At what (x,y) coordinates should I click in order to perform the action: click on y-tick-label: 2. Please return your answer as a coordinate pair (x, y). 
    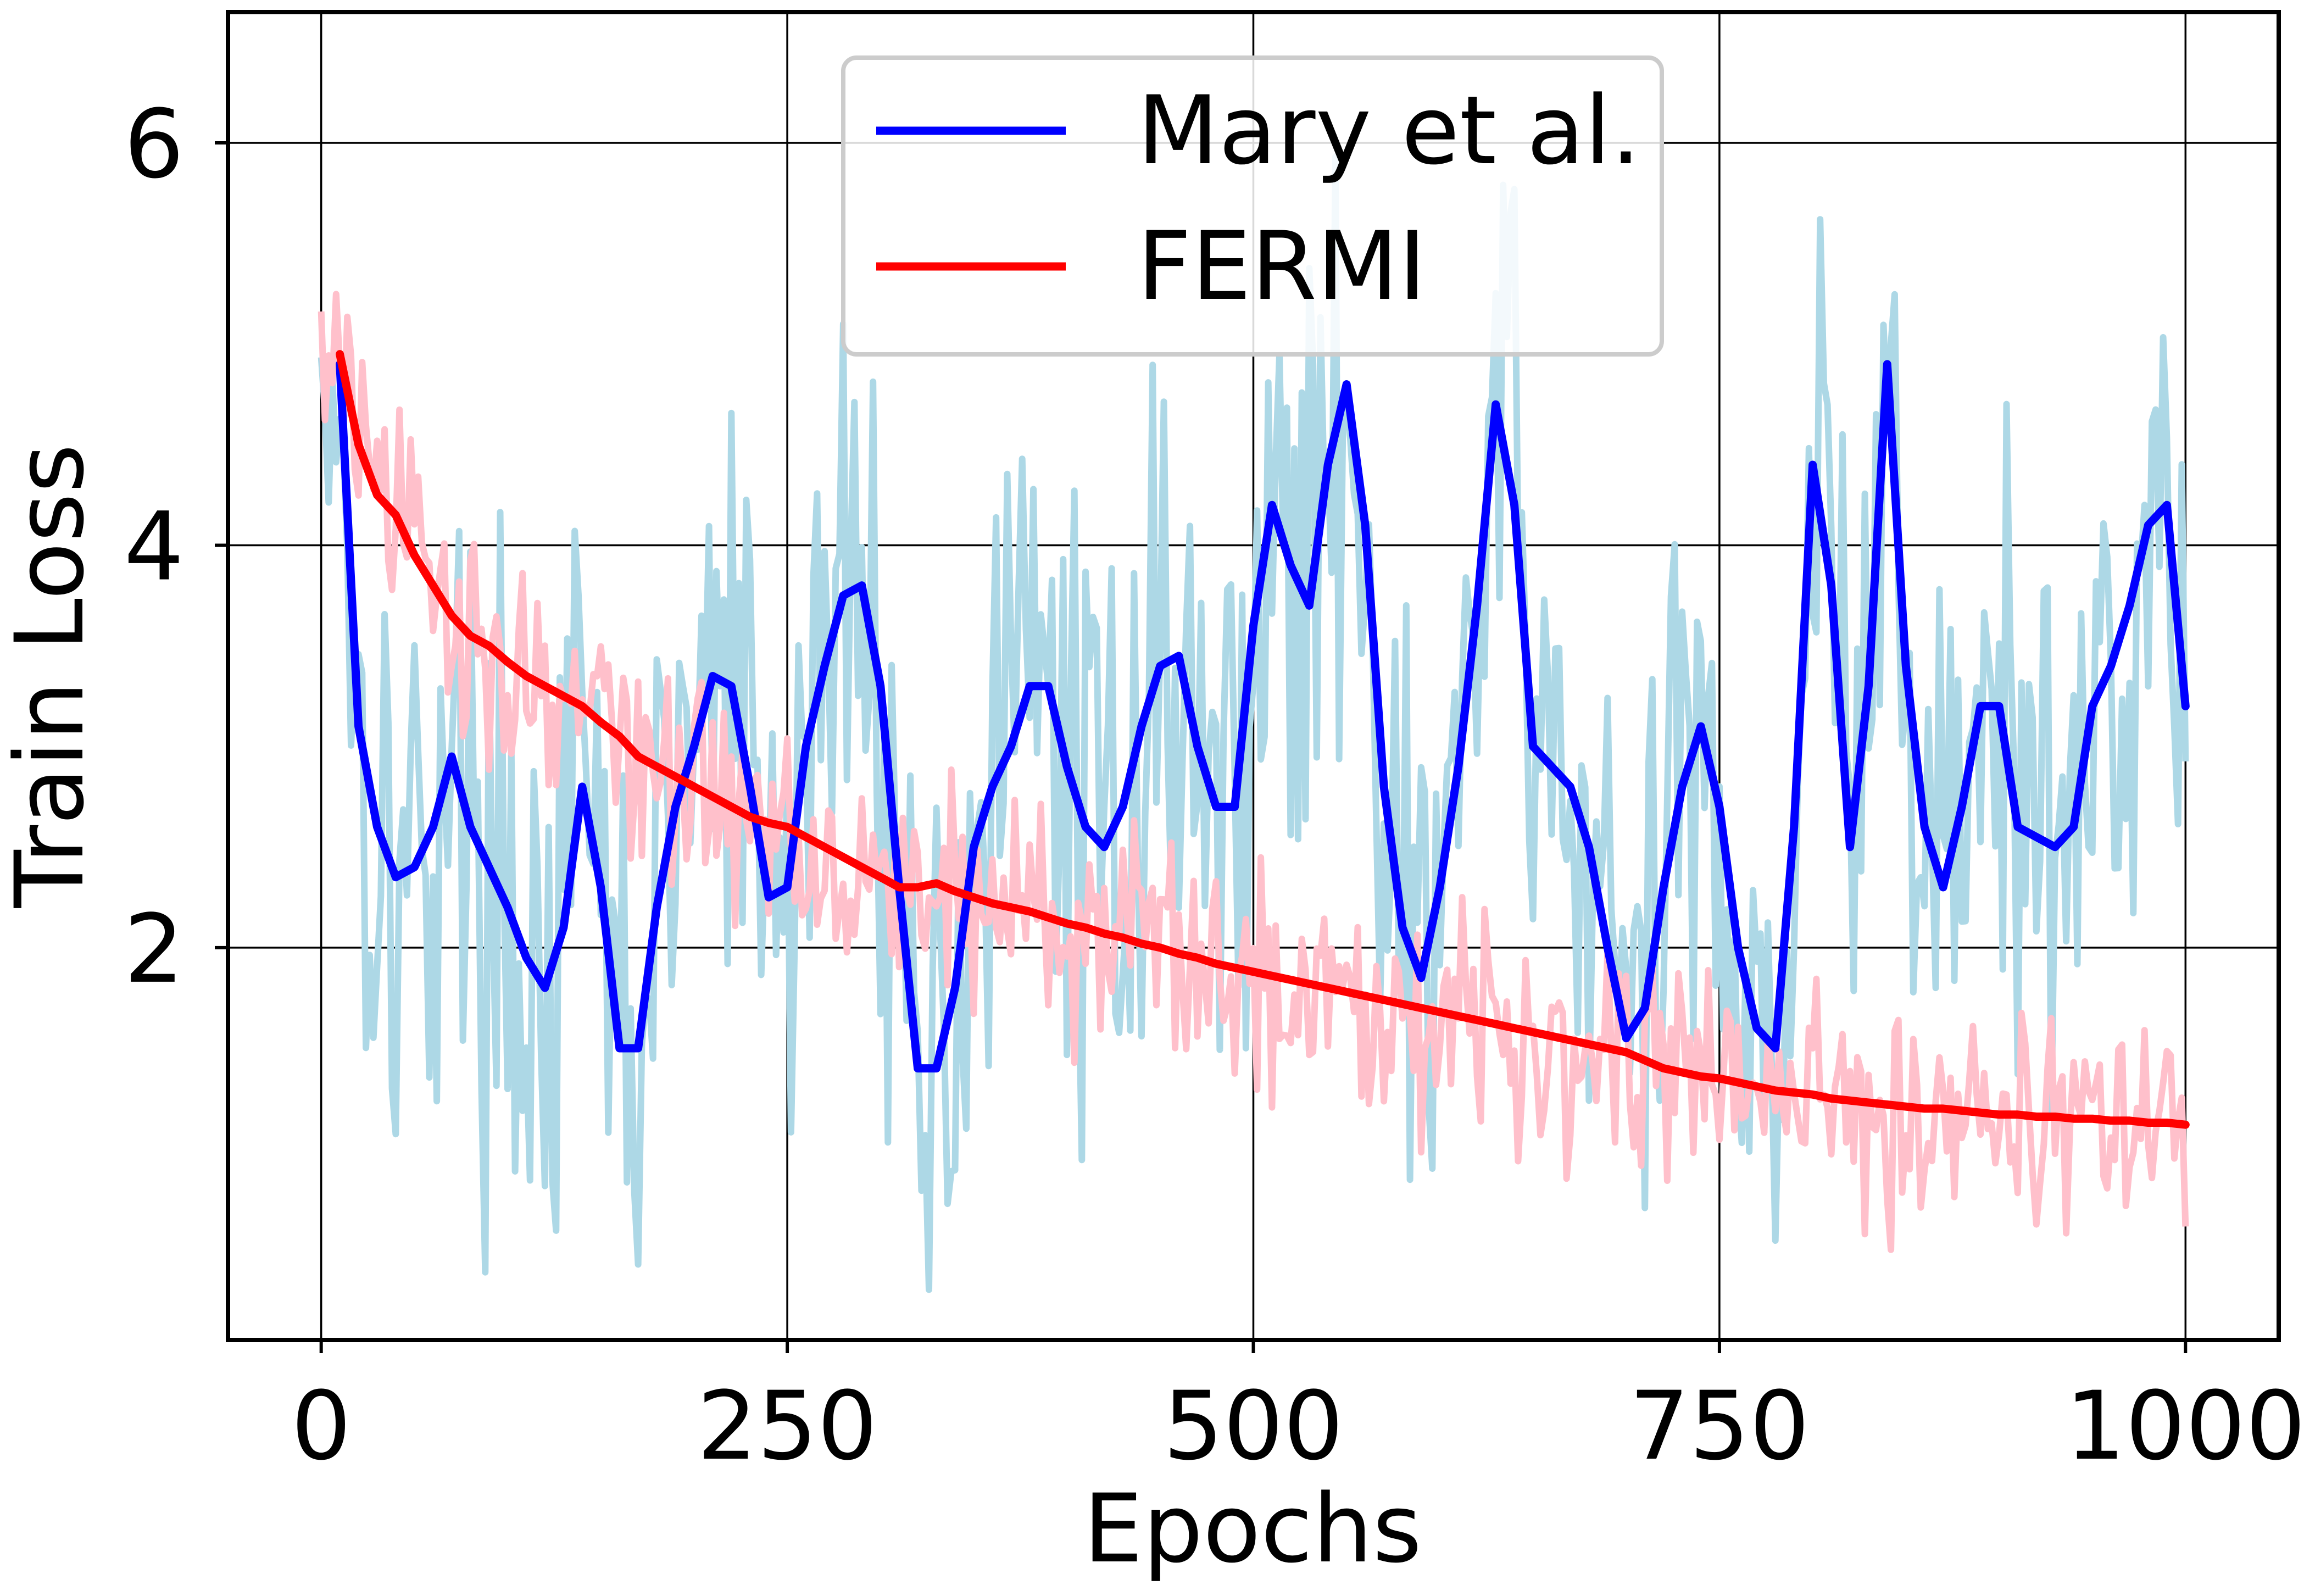
    Looking at the image, I should click on (154, 949).